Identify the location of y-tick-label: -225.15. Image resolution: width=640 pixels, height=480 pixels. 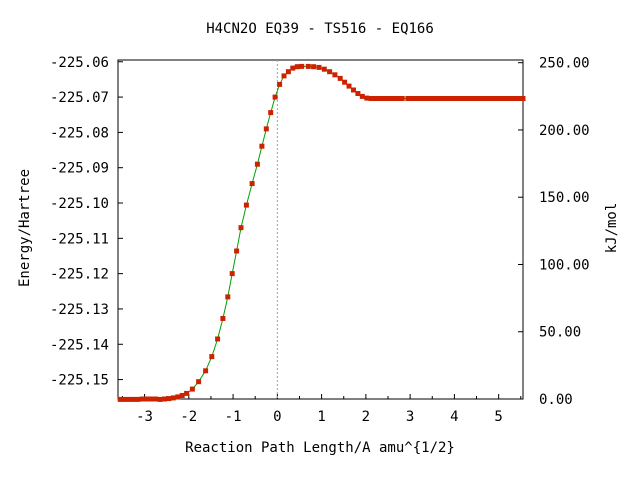
(79, 381).